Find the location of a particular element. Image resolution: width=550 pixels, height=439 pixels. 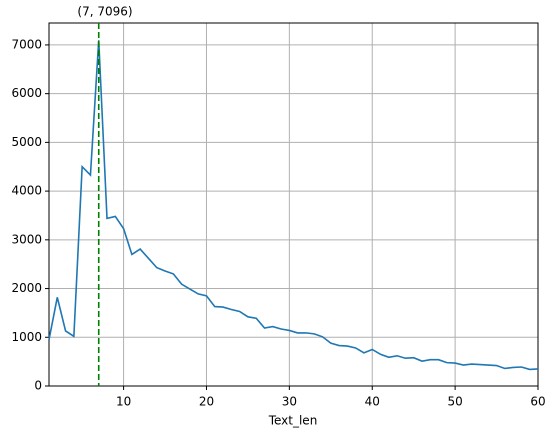

x-tick-label: 50 is located at coordinates (454, 402).